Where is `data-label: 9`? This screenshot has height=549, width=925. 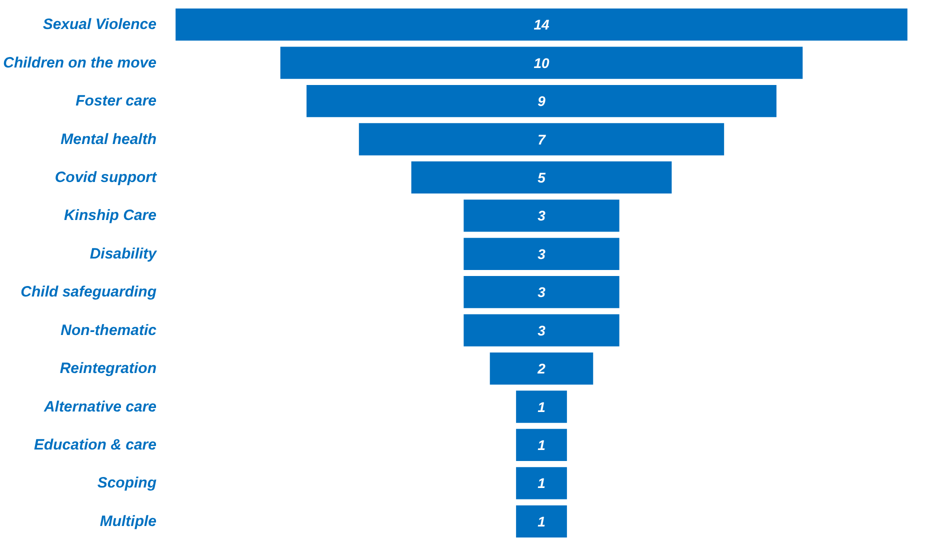
data-label: 9 is located at coordinates (542, 101).